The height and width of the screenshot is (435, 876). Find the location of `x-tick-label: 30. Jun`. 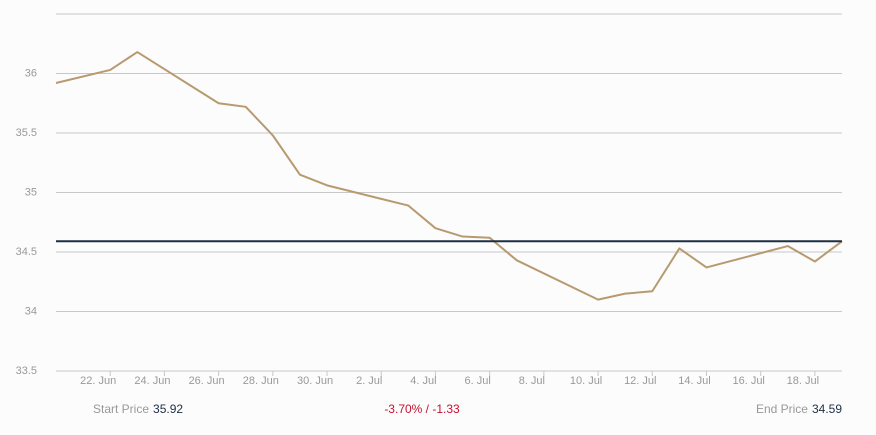

x-tick-label: 30. Jun is located at coordinates (315, 381).